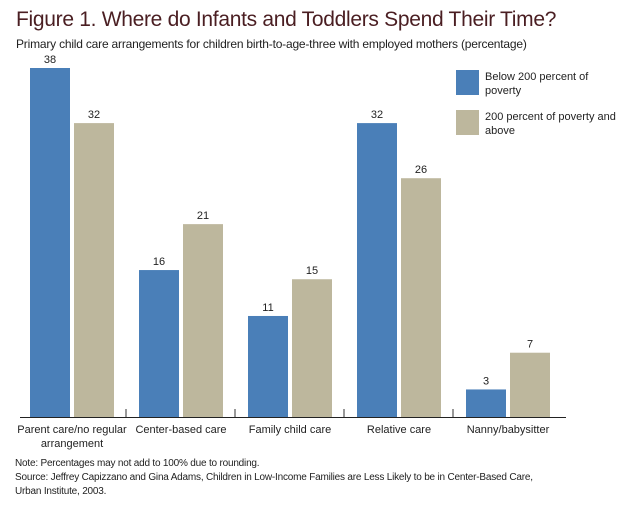 The image size is (635, 511). I want to click on legend-label: above, so click(500, 131).